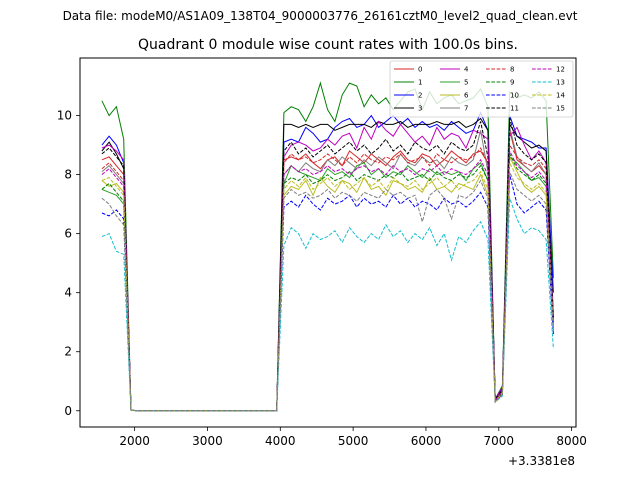 This screenshot has width=640, height=480. I want to click on x-tick-label: 8000, so click(571, 441).